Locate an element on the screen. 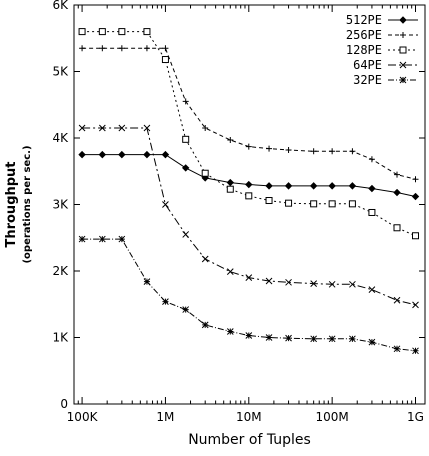  x-tick-label: 1G is located at coordinates (415, 417).